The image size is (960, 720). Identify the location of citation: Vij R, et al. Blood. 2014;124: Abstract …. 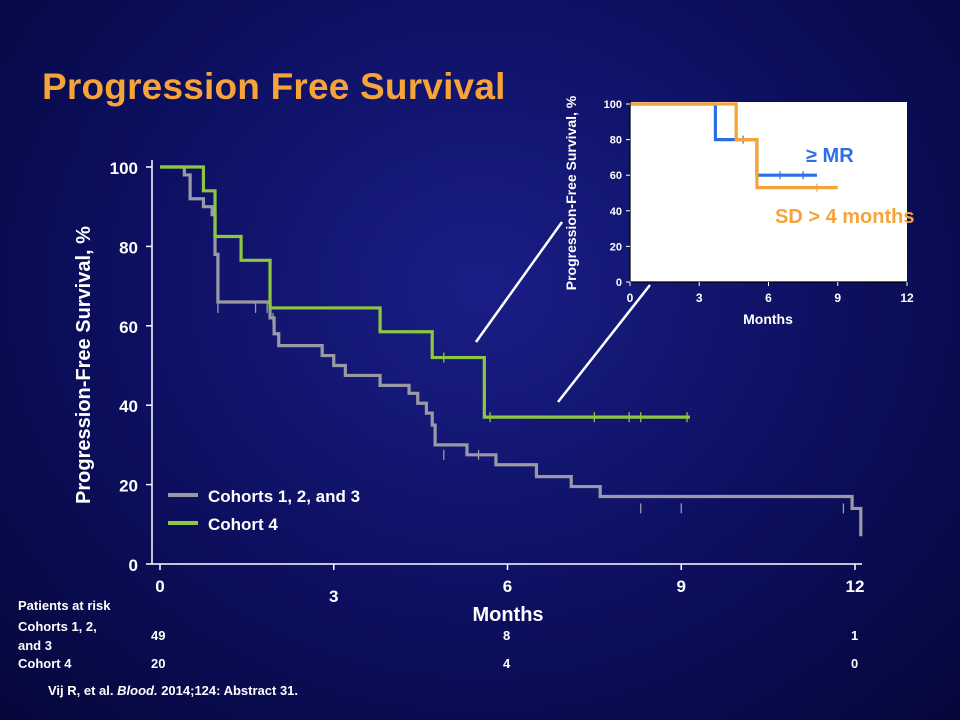
(173, 690).